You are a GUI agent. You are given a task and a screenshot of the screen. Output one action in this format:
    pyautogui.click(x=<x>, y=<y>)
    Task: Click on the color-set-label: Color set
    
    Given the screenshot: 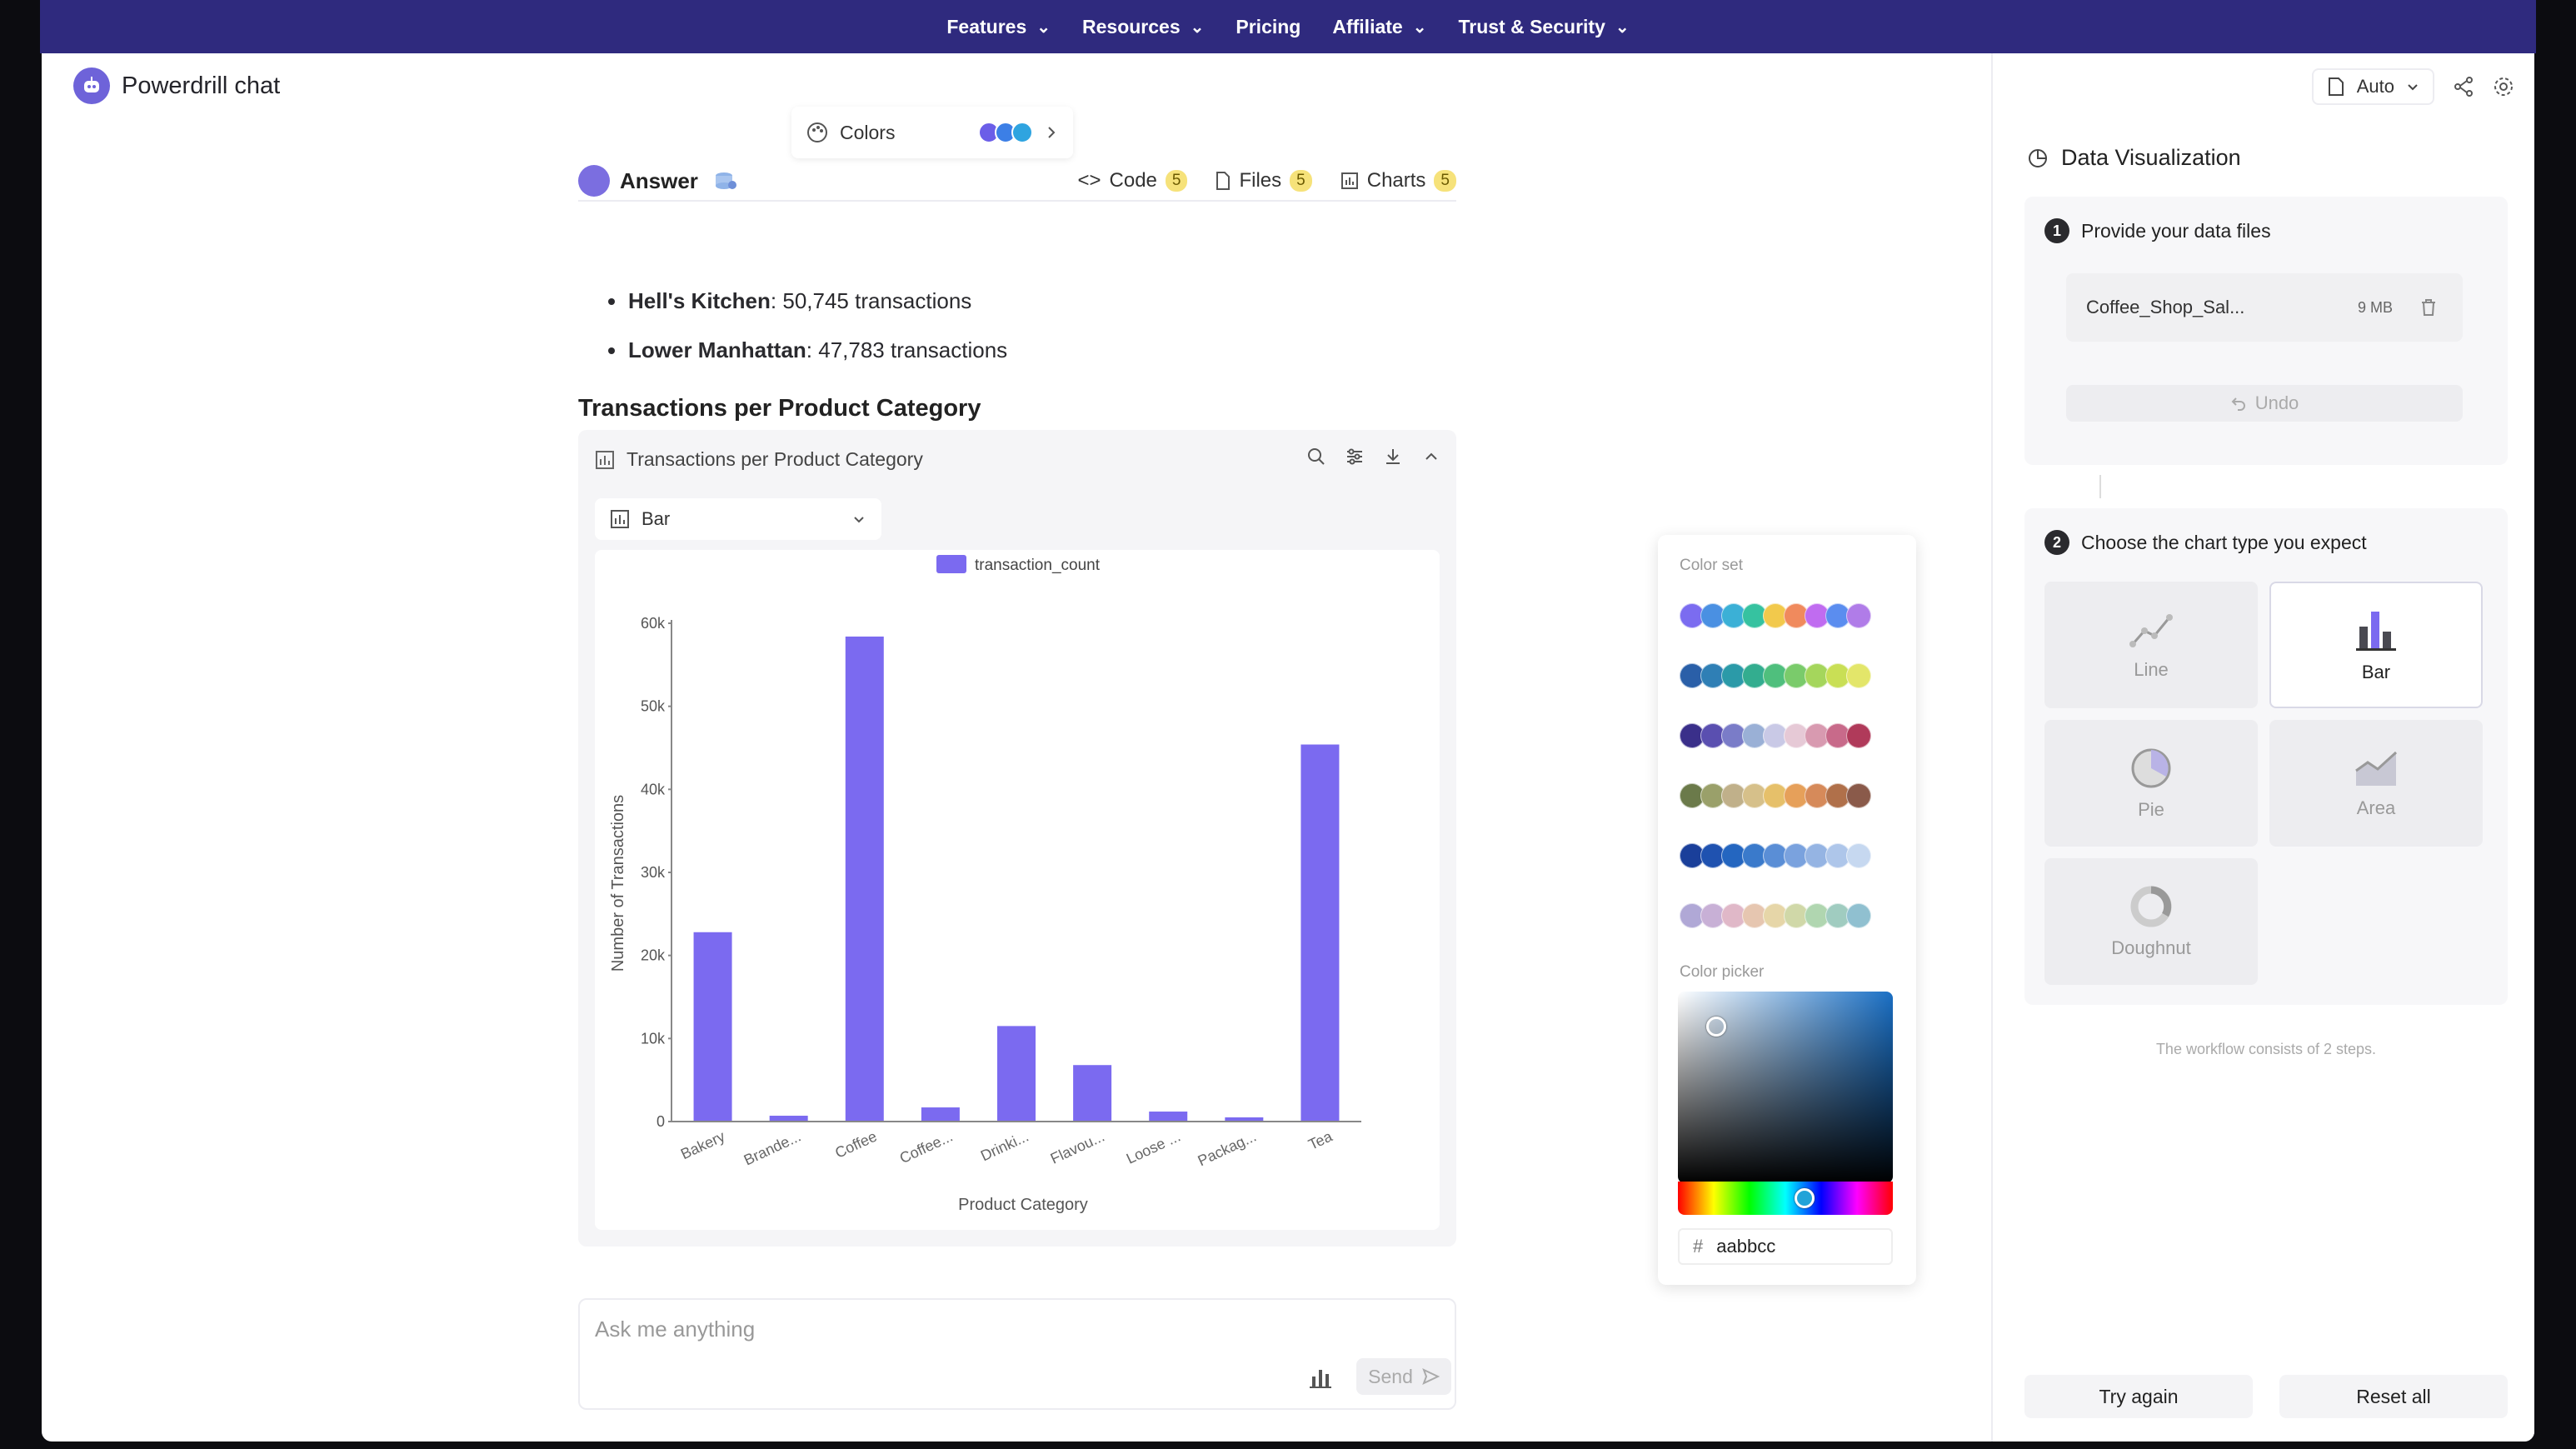 What is the action you would take?
    pyautogui.click(x=1712, y=565)
    